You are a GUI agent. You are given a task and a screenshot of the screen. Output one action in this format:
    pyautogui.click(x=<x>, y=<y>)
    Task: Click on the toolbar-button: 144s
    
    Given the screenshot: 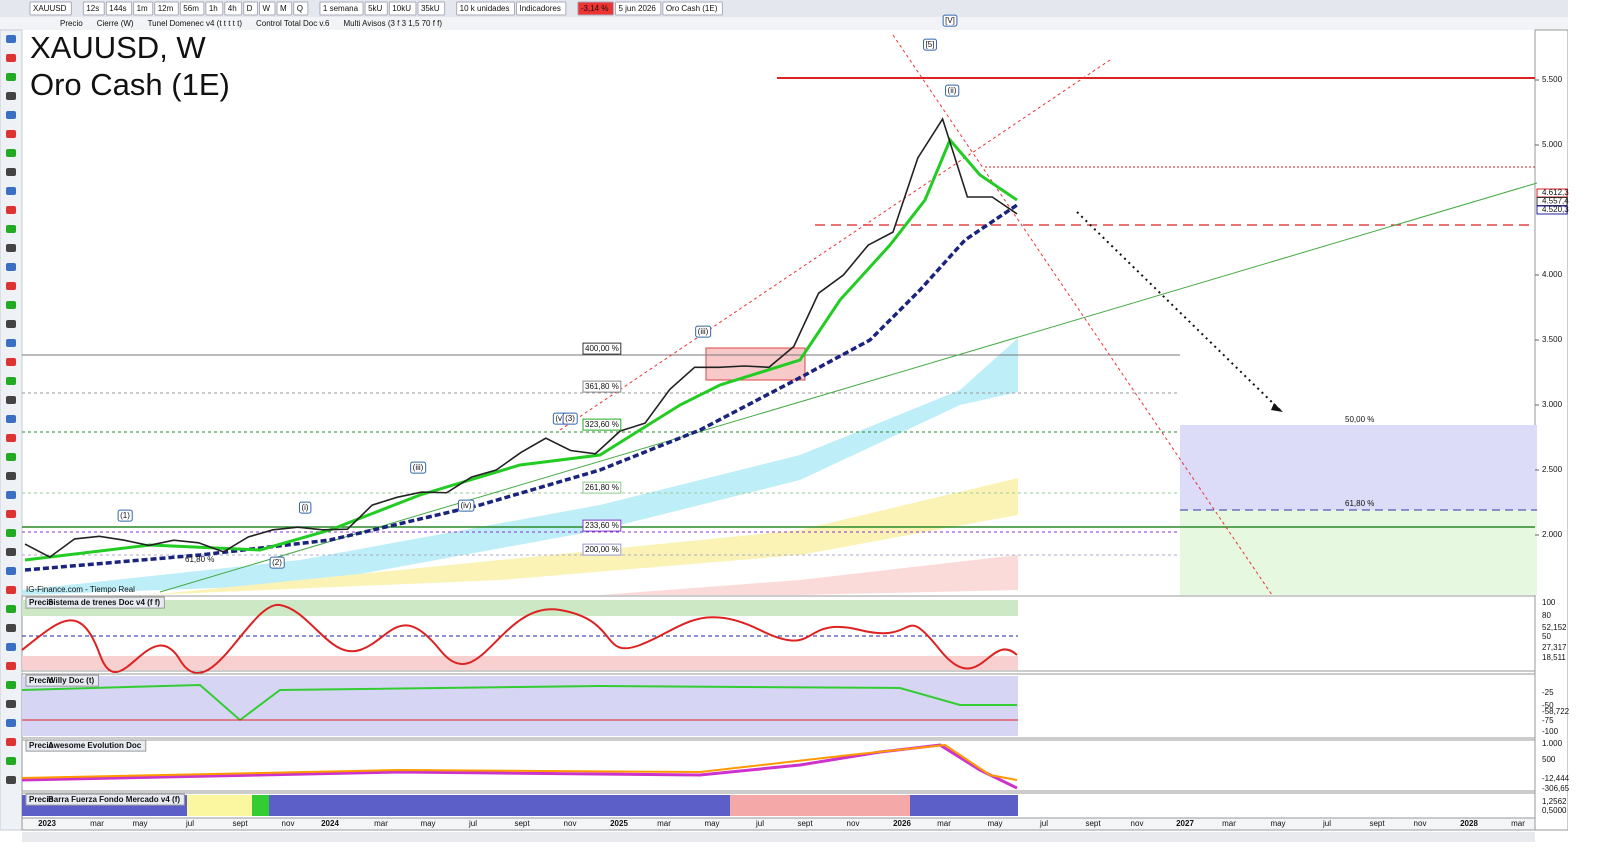 What is the action you would take?
    pyautogui.click(x=117, y=8)
    